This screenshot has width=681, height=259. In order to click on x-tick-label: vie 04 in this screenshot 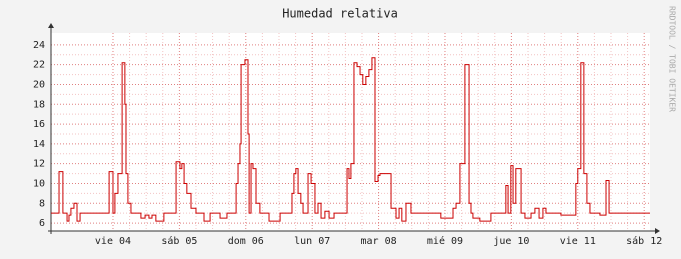, I will do `click(113, 241)`.